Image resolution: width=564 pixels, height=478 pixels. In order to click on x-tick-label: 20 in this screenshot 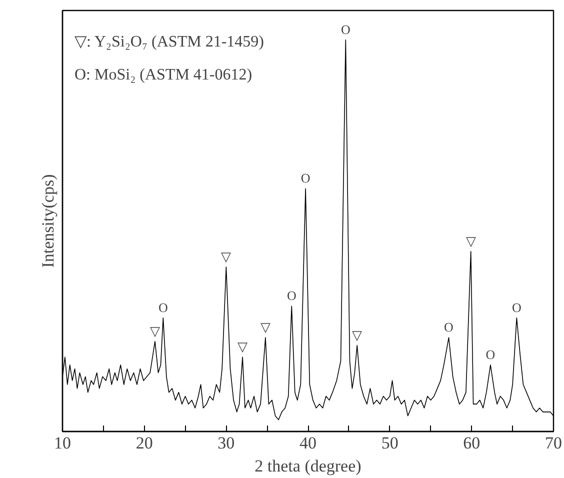, I will do `click(144, 443)`.